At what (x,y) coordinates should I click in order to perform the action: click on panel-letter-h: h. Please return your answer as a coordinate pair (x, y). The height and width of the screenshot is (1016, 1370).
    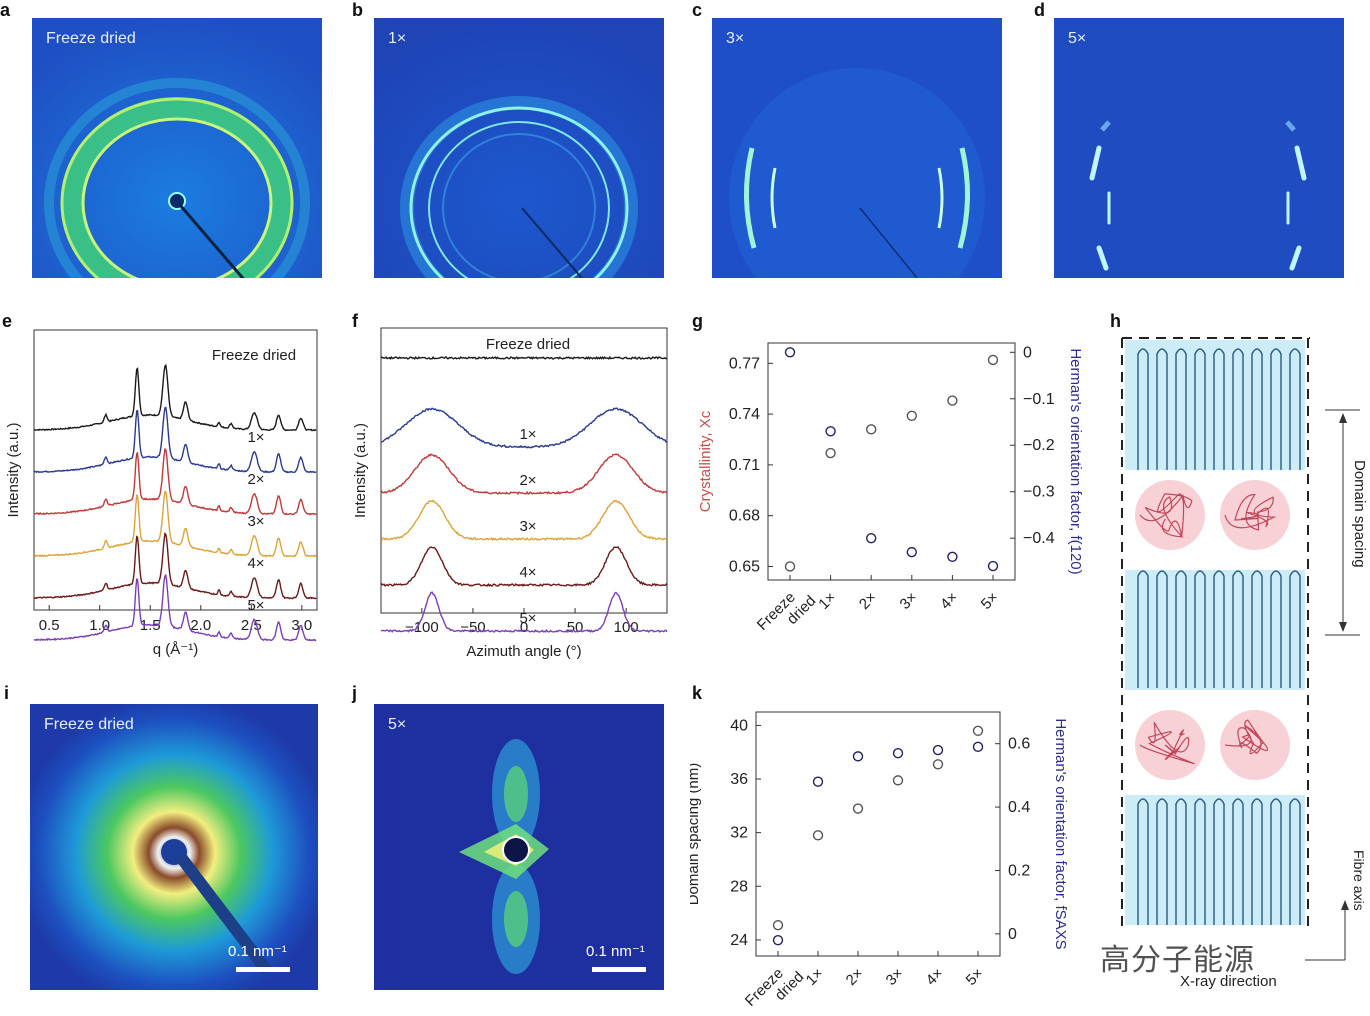
    Looking at the image, I should click on (1115, 321).